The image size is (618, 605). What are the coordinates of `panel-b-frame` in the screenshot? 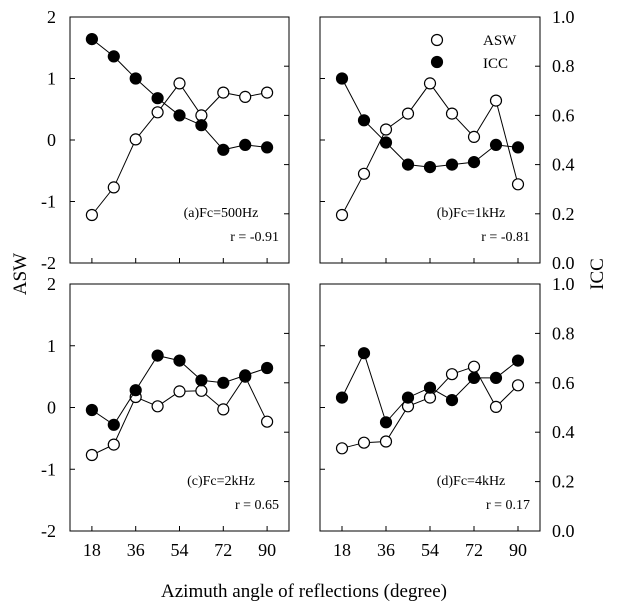 It's located at (430, 140).